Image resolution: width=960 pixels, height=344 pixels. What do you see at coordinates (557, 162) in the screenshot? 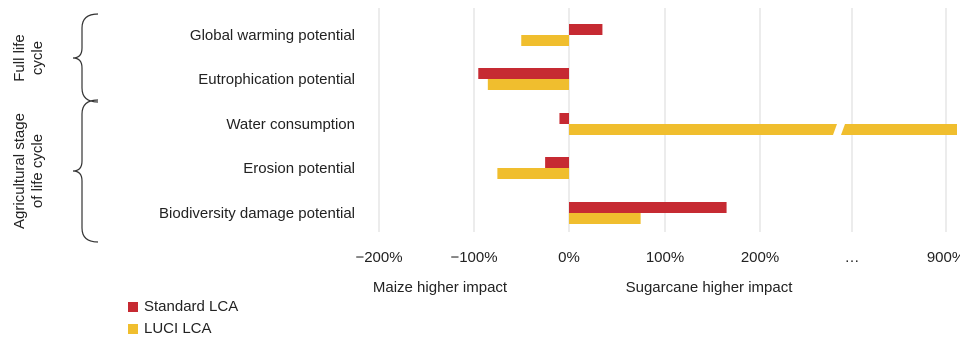
I see `bar-standard-lca-erosion-potential` at bounding box center [557, 162].